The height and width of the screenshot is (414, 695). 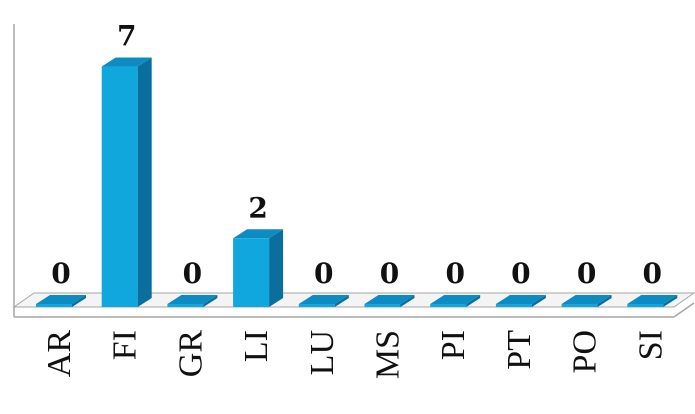 What do you see at coordinates (650, 345) in the screenshot?
I see `tick-label-si: SI` at bounding box center [650, 345].